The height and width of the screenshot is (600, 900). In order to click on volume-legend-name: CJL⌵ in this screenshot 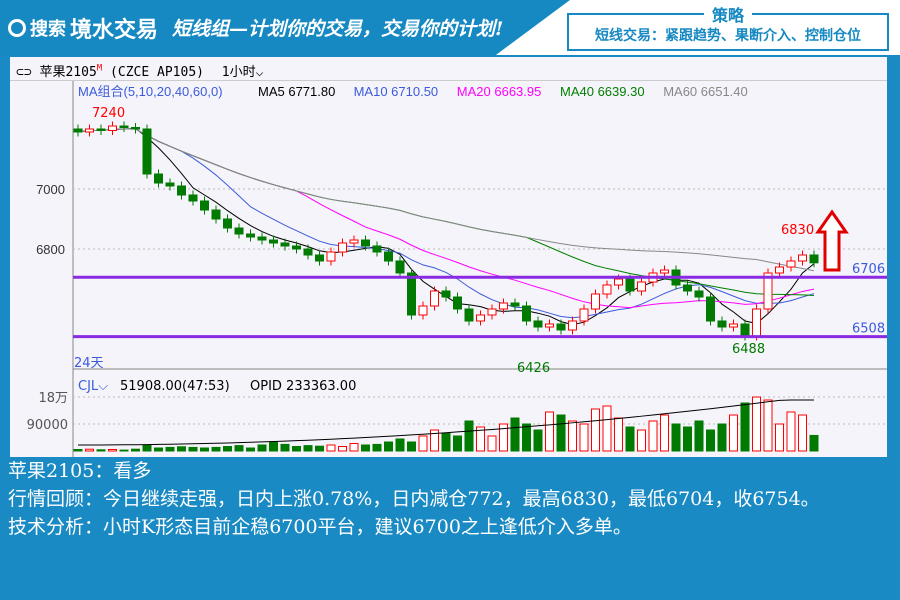, I will do `click(93, 386)`.